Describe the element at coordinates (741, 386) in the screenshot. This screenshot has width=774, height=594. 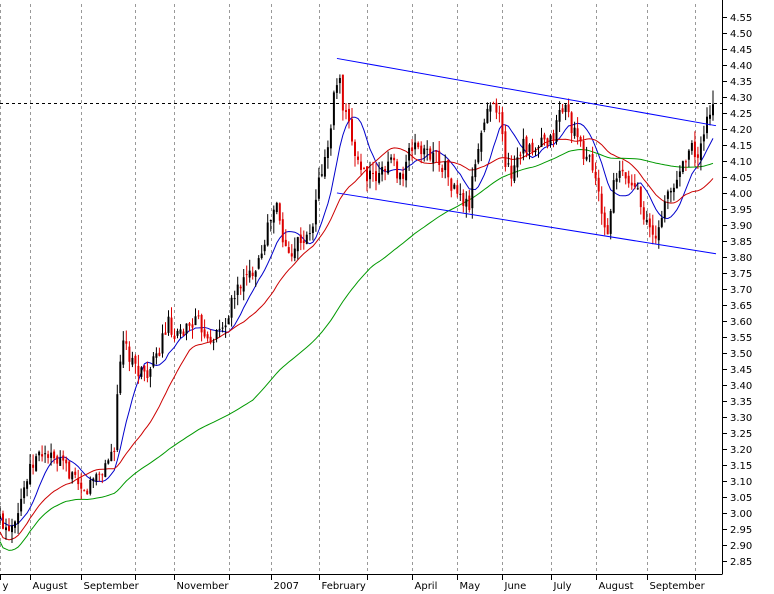
I see `y-tick-label: 3.40` at that location.